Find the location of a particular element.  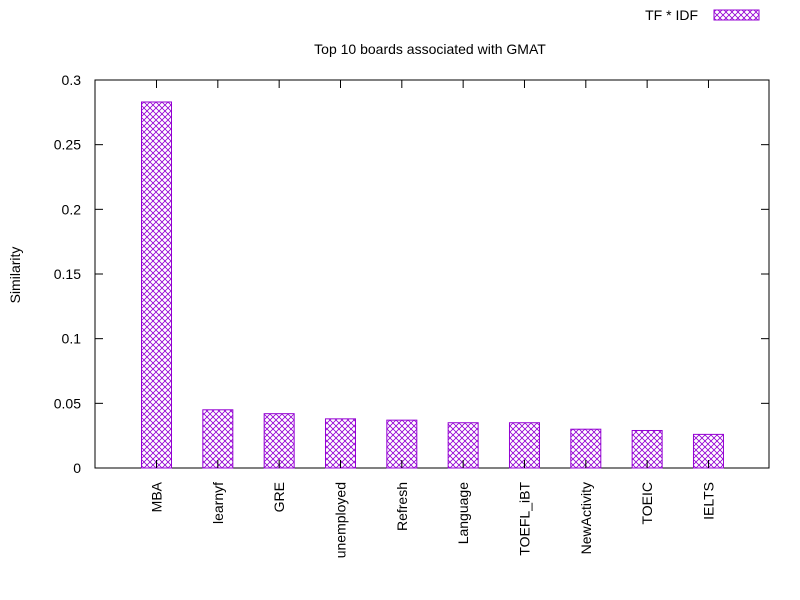

y-tick-label: 0.05 is located at coordinates (67, 403).